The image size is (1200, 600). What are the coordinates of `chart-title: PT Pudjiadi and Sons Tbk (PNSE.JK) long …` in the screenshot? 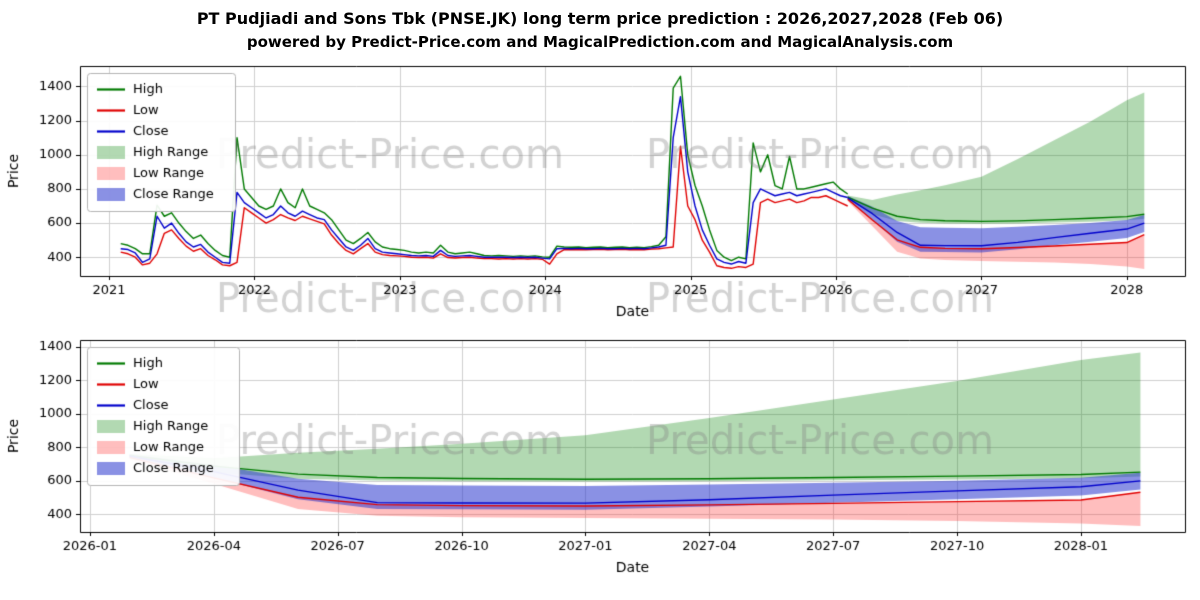 It's located at (600, 18).